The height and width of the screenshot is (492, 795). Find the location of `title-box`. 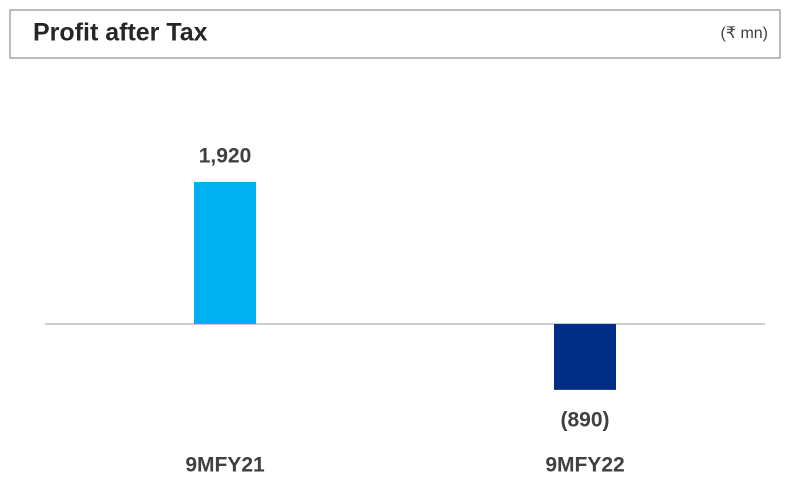

title-box is located at coordinates (395, 34).